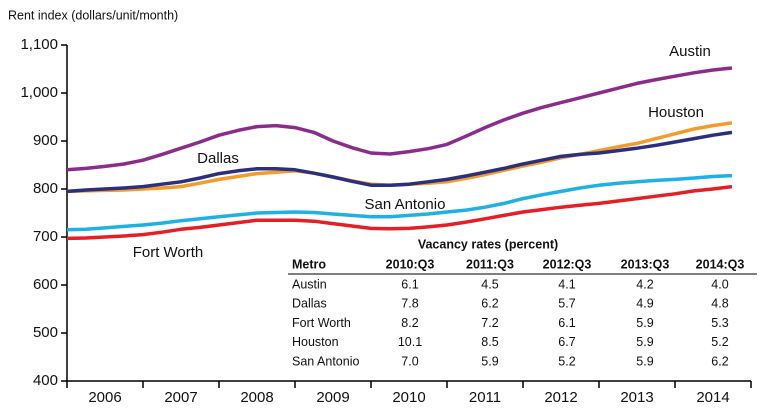 The image size is (759, 410). What do you see at coordinates (408, 397) in the screenshot?
I see `x-tick-label: 2010` at bounding box center [408, 397].